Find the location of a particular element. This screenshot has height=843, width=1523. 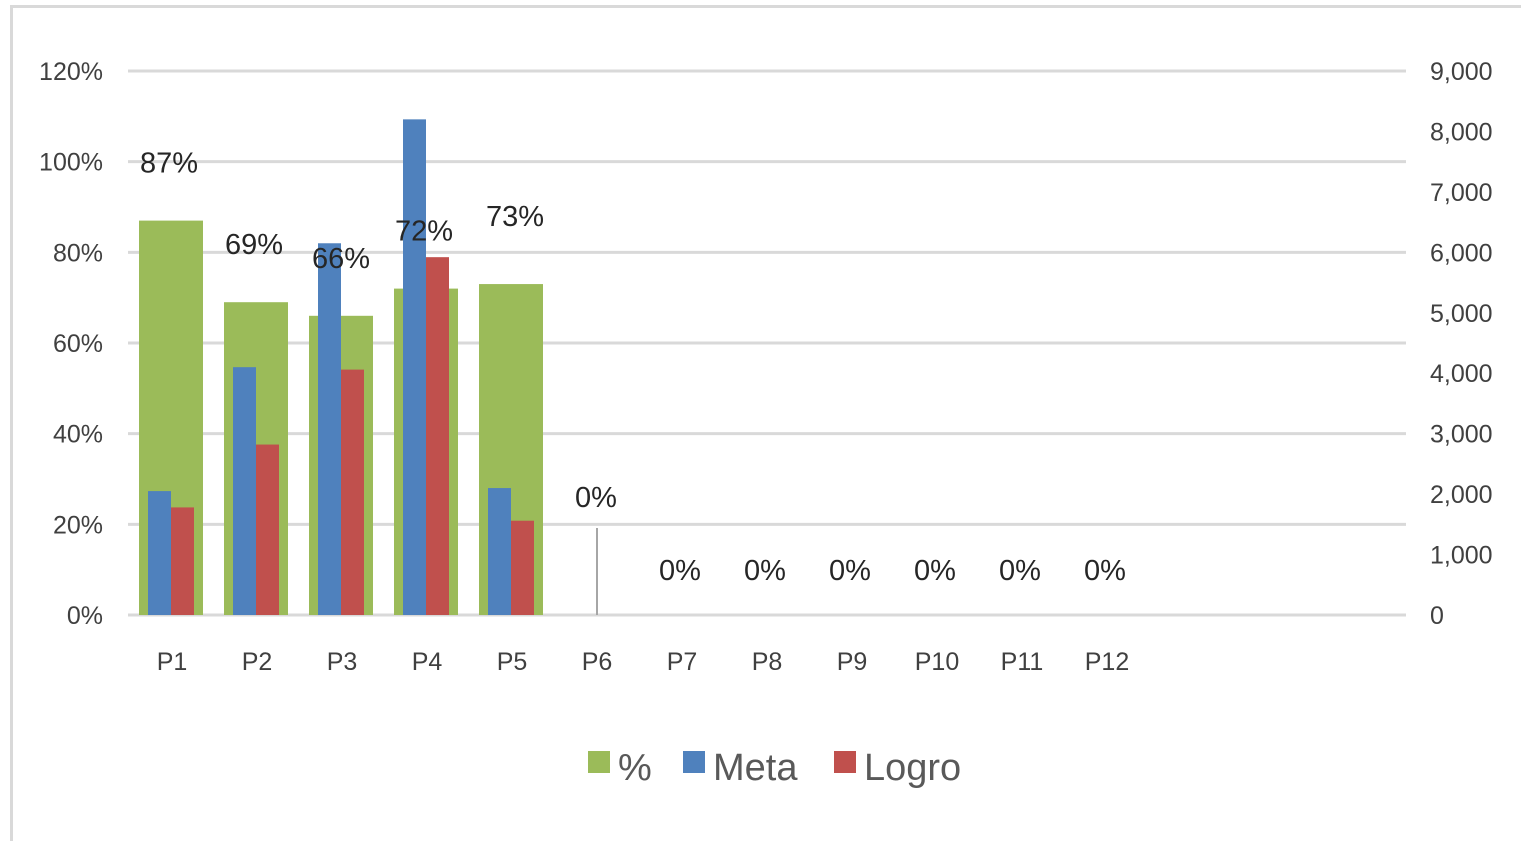

right-axis-tick-label: 5,000 is located at coordinates (1461, 314).